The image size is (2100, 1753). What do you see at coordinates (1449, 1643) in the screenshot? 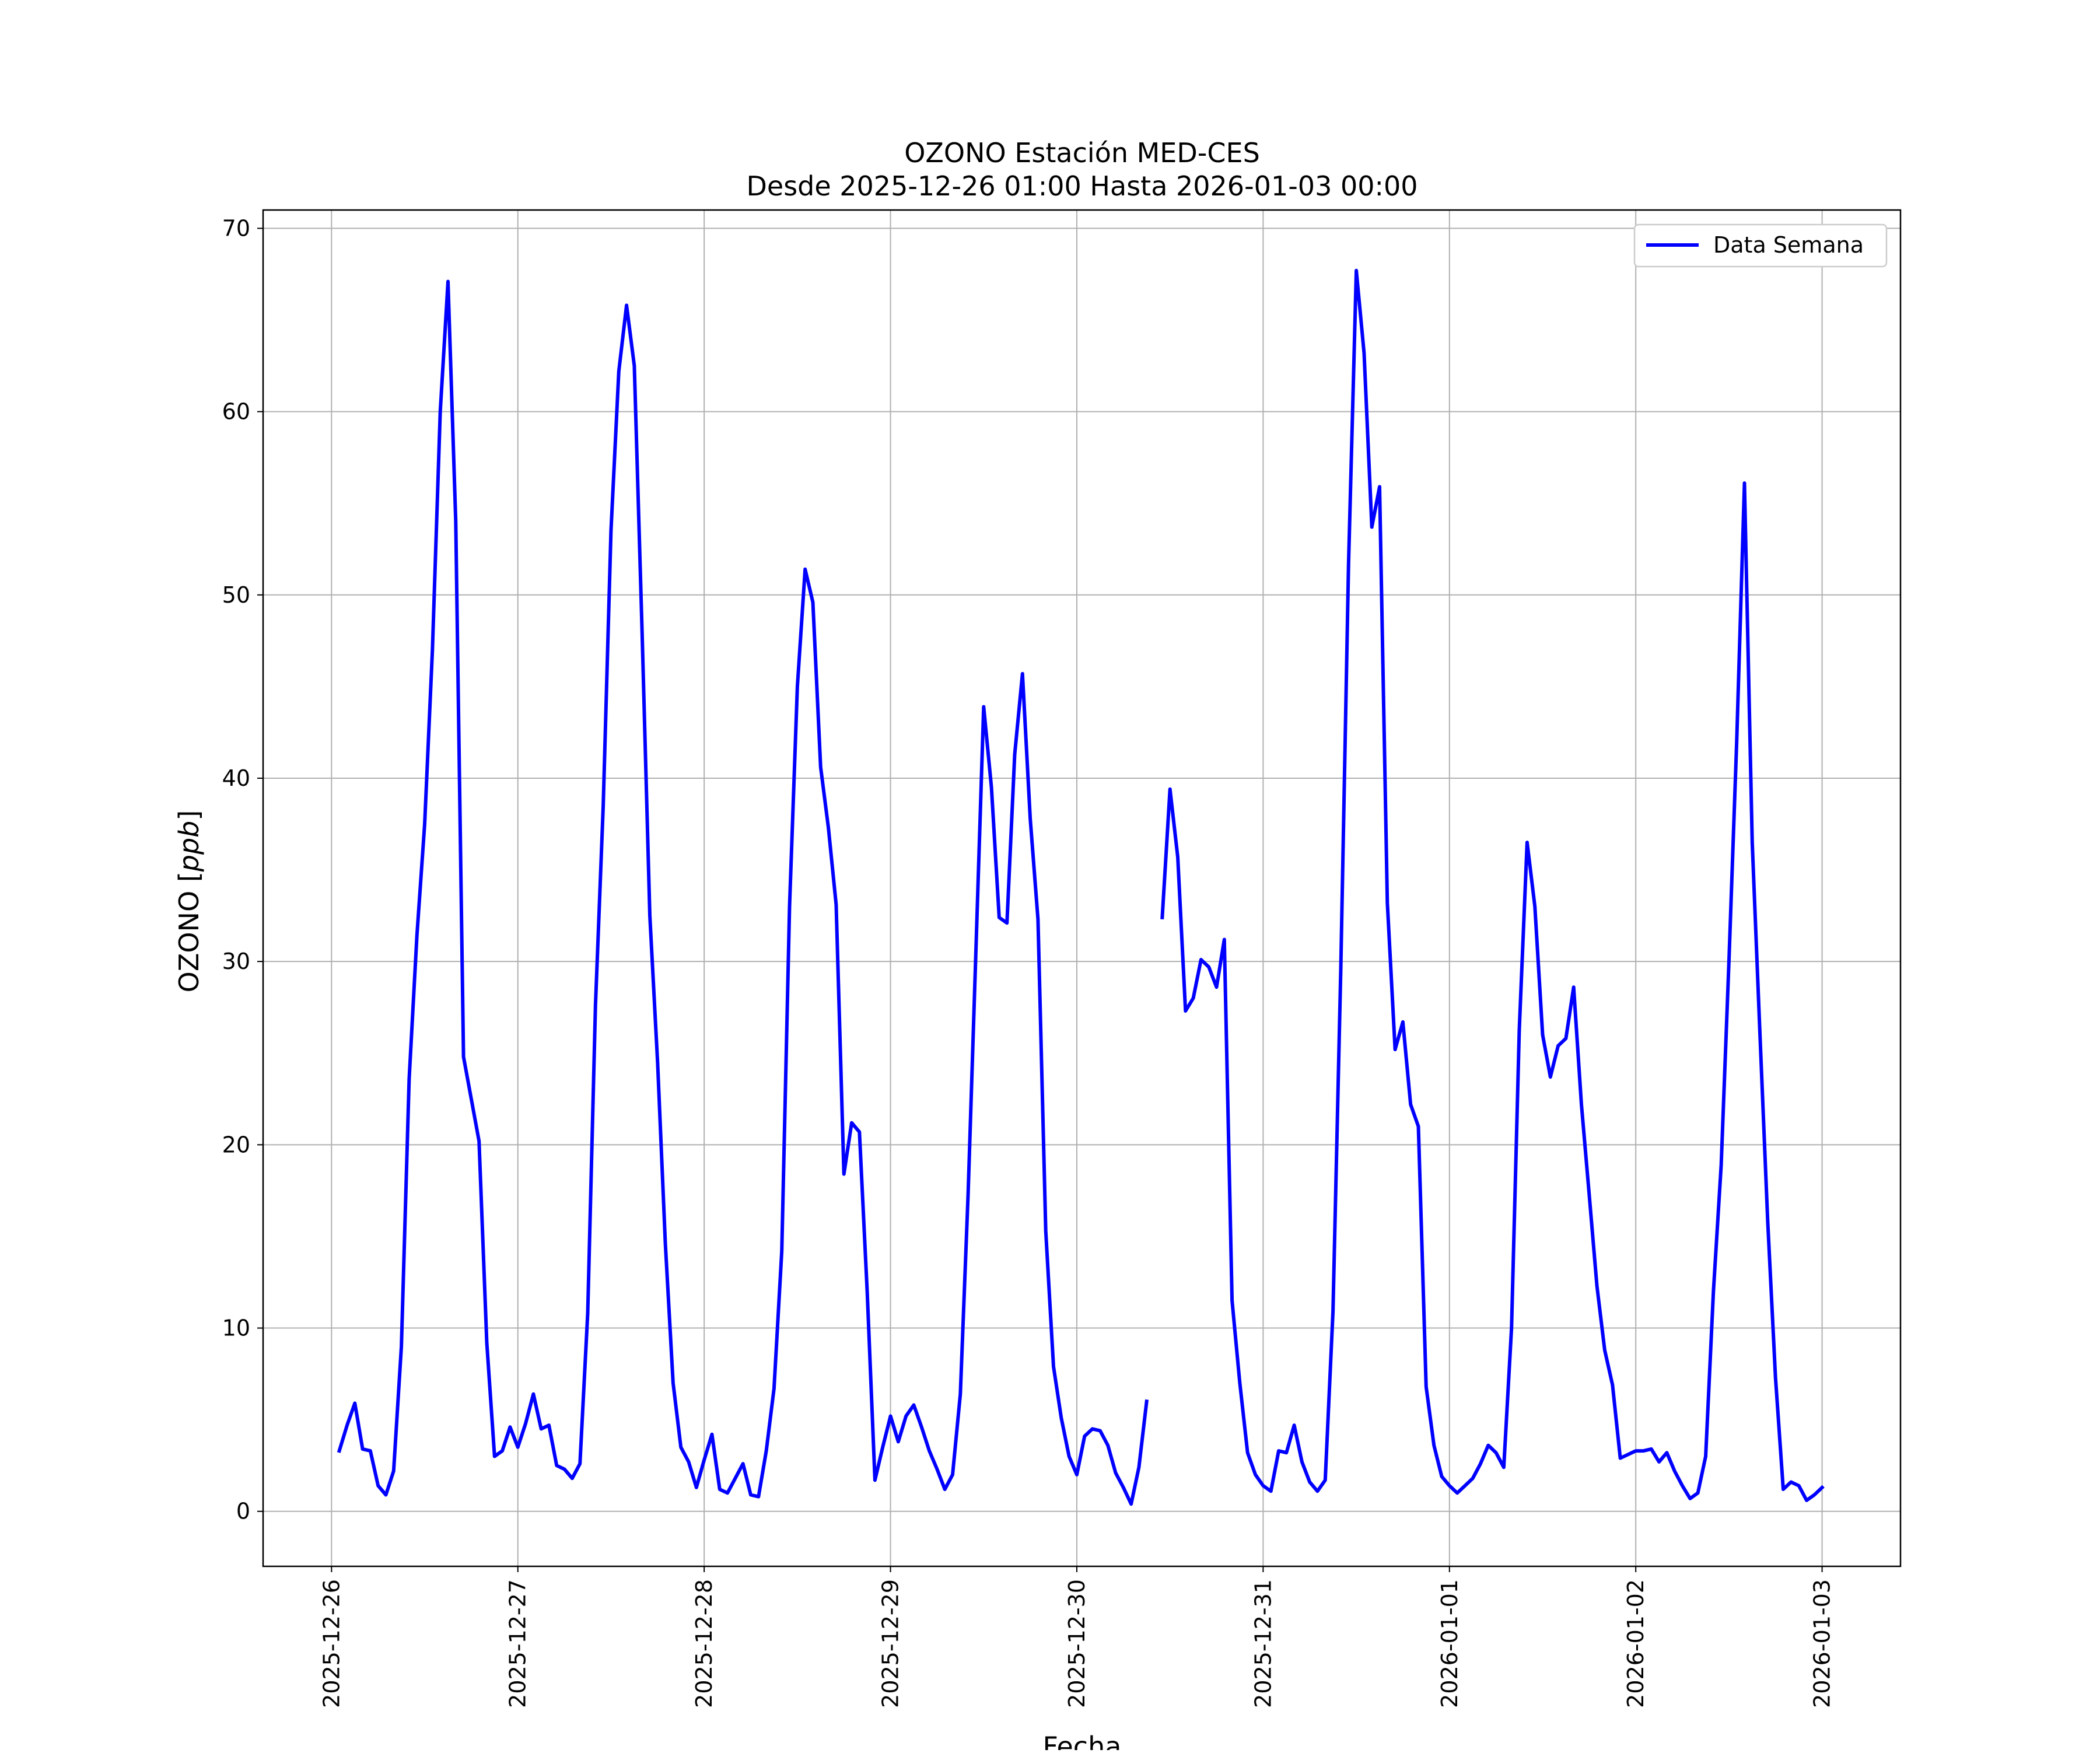
I see `x-tick-label: 2026-01-01` at bounding box center [1449, 1643].